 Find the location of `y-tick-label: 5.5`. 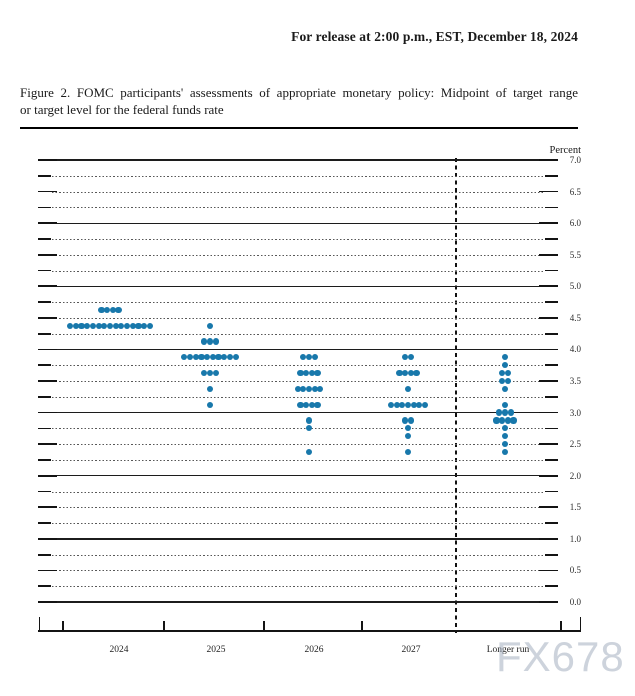

y-tick-label: 5.5 is located at coordinates (575, 254).